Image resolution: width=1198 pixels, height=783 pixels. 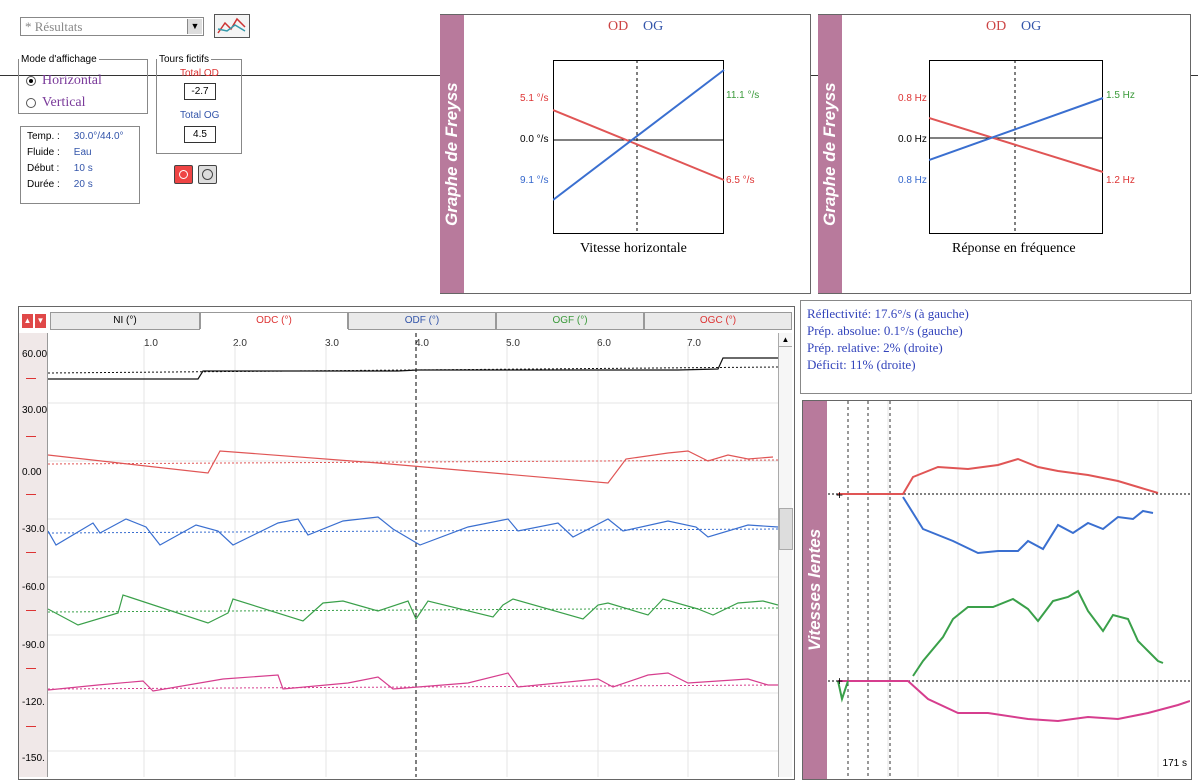 I want to click on freyss2-legend-od: OD, so click(x=996, y=26).